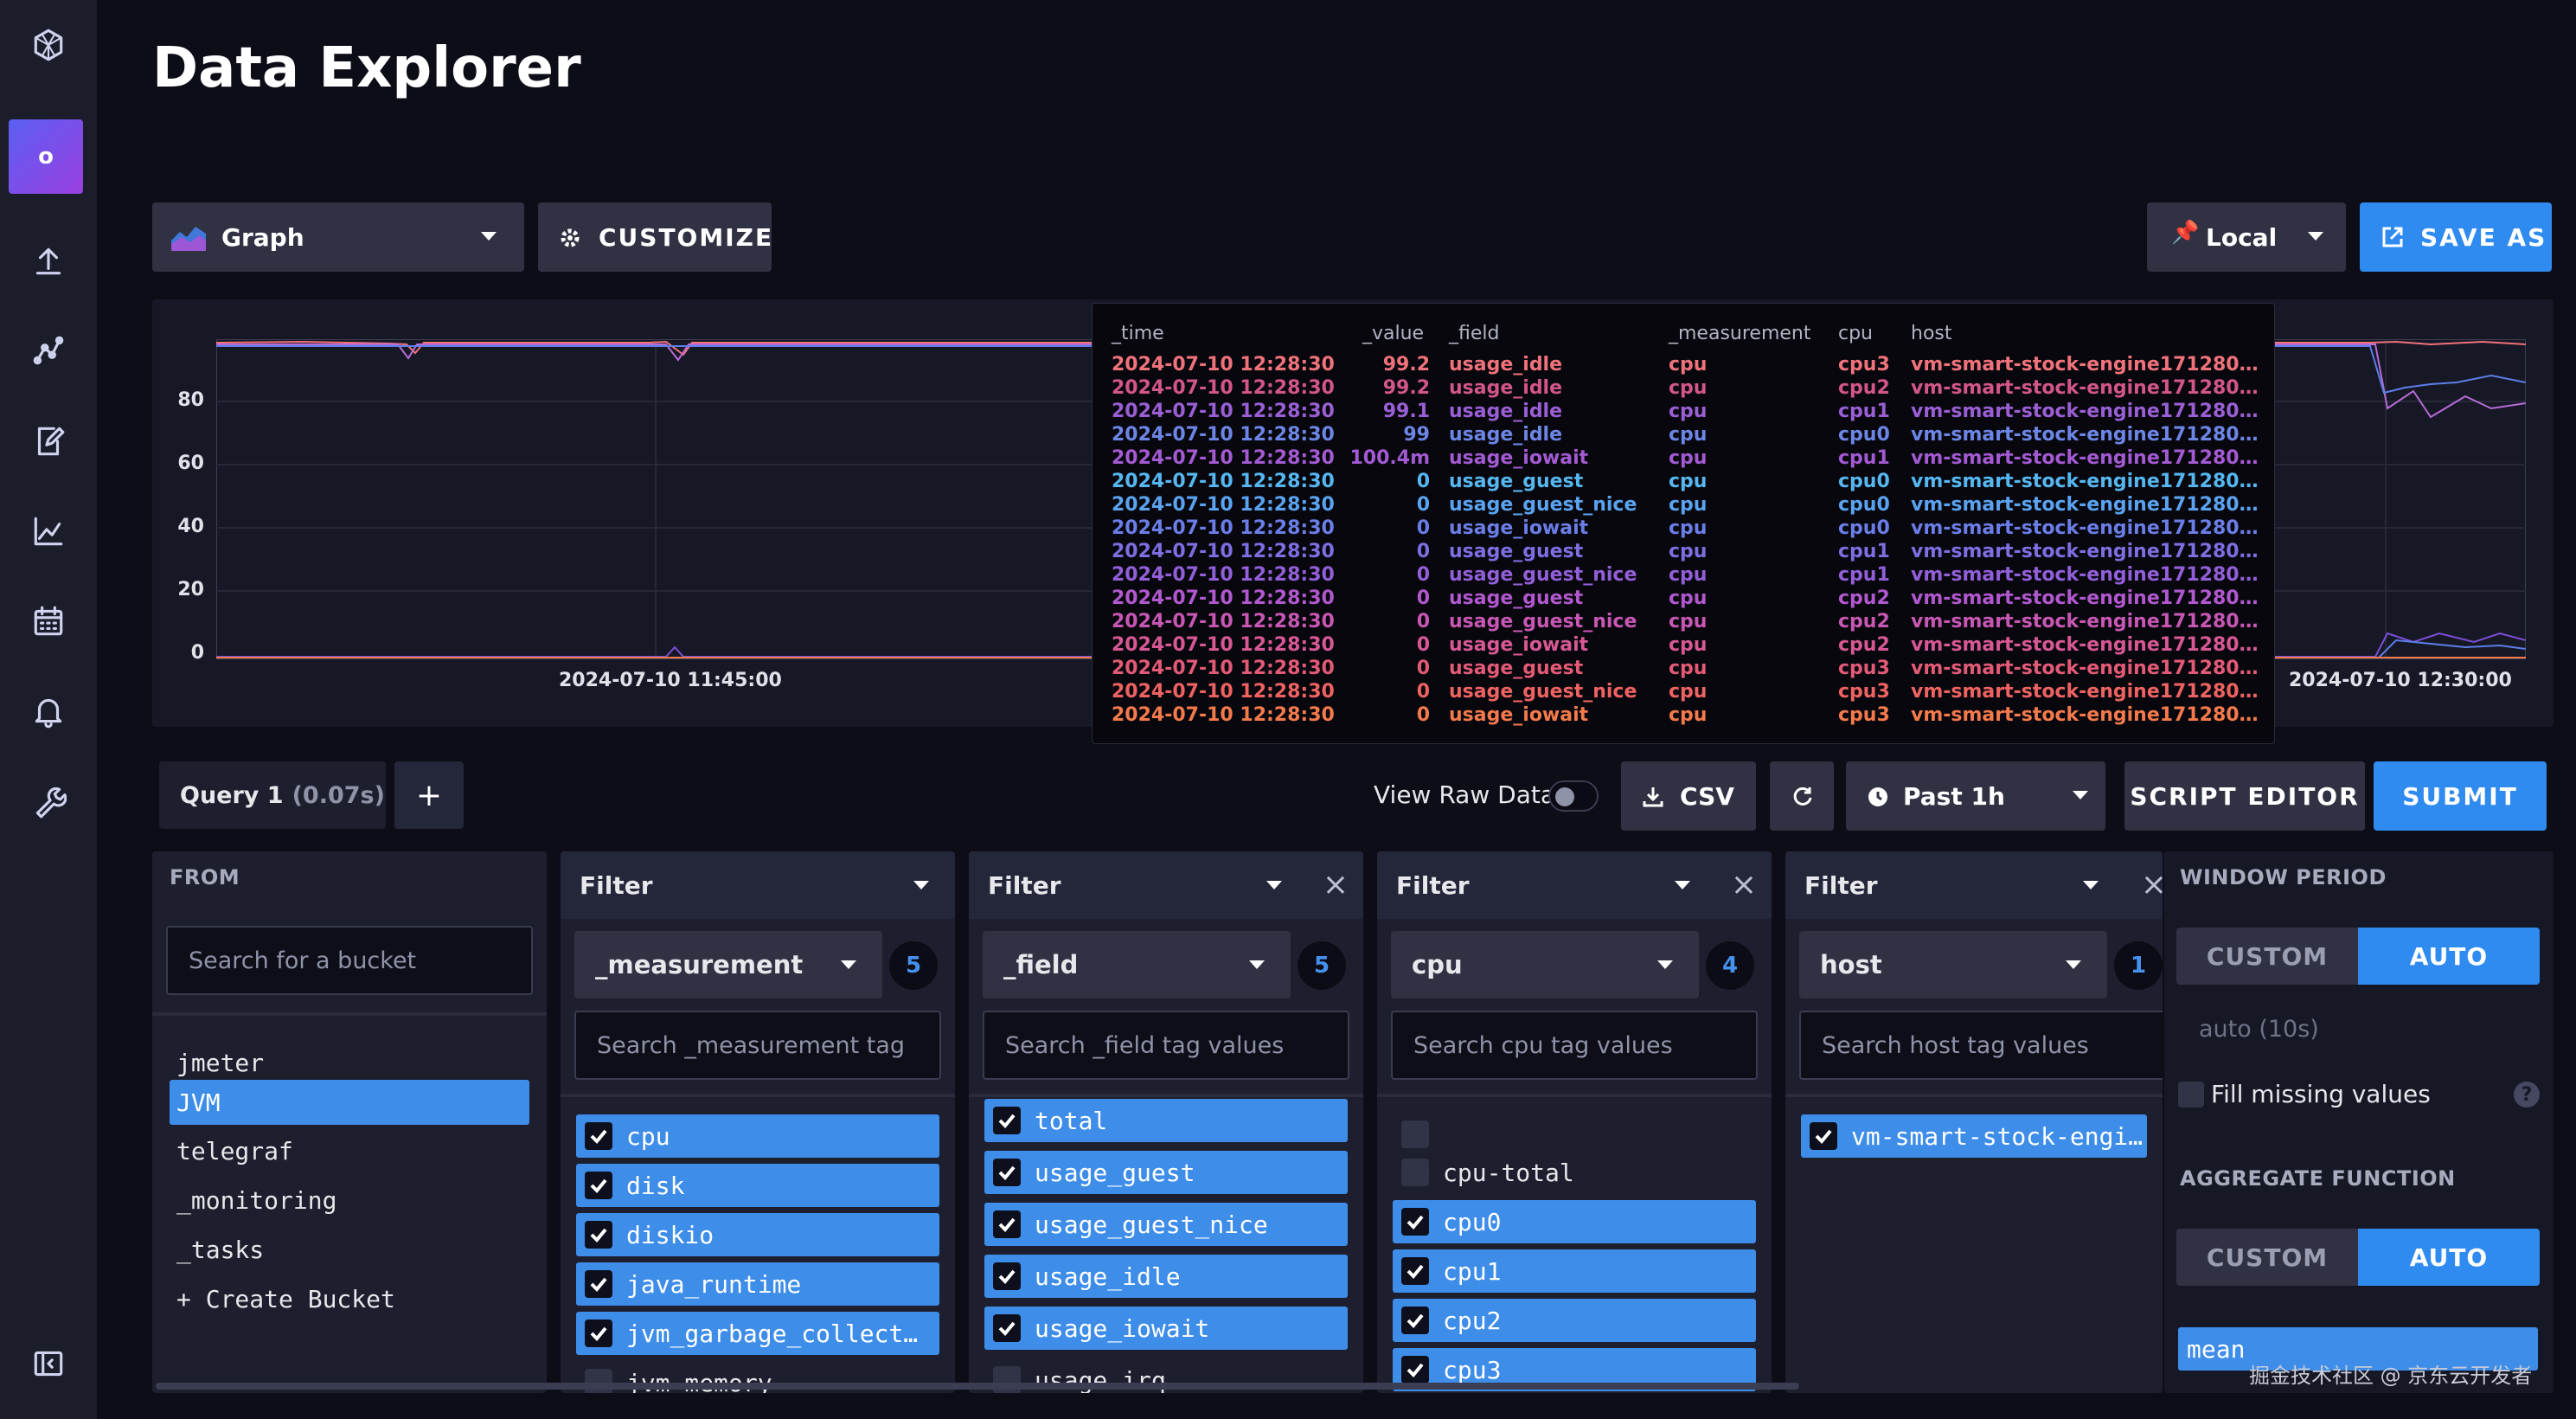 The width and height of the screenshot is (2576, 1419). I want to click on influx-logo-icon, so click(48, 45).